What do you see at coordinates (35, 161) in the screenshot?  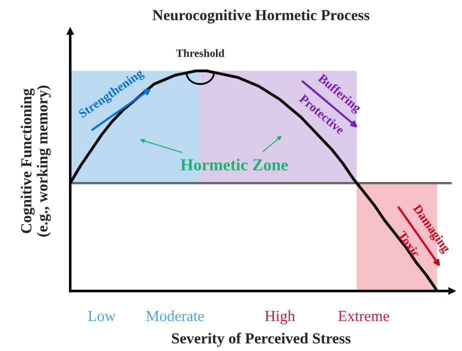 I see `y-axis-title: Cognitive Functioning (e.g., working memory)` at bounding box center [35, 161].